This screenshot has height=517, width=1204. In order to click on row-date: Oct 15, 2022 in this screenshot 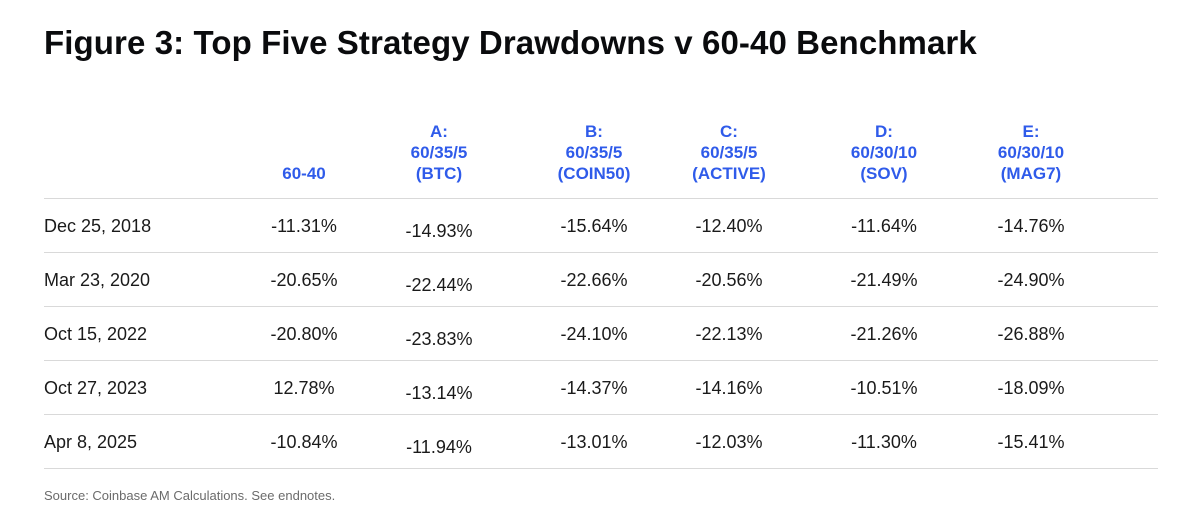, I will do `click(96, 334)`.